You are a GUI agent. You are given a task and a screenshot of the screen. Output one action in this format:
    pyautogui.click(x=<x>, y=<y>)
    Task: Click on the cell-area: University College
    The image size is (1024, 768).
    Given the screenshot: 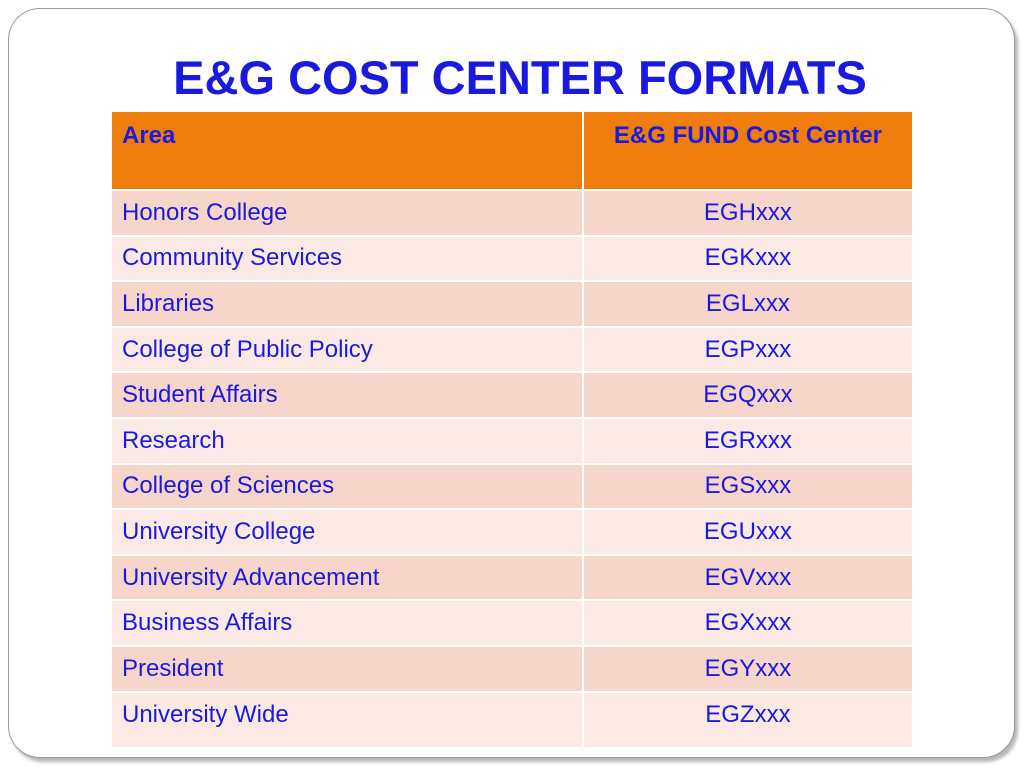 What is the action you would take?
    pyautogui.click(x=347, y=532)
    